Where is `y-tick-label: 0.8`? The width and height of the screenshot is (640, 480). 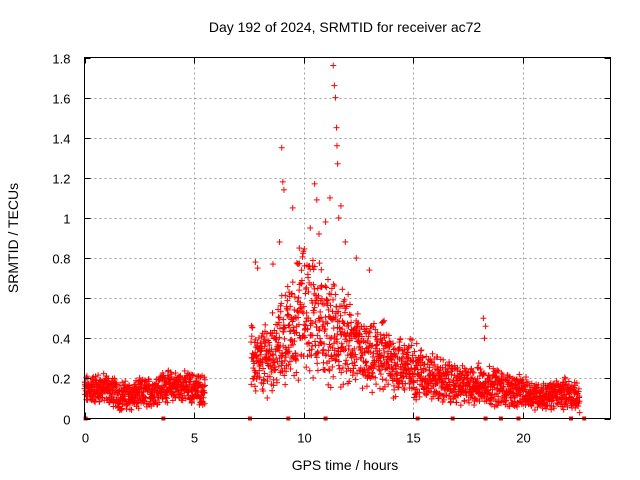
y-tick-label: 0.8 is located at coordinates (61, 259).